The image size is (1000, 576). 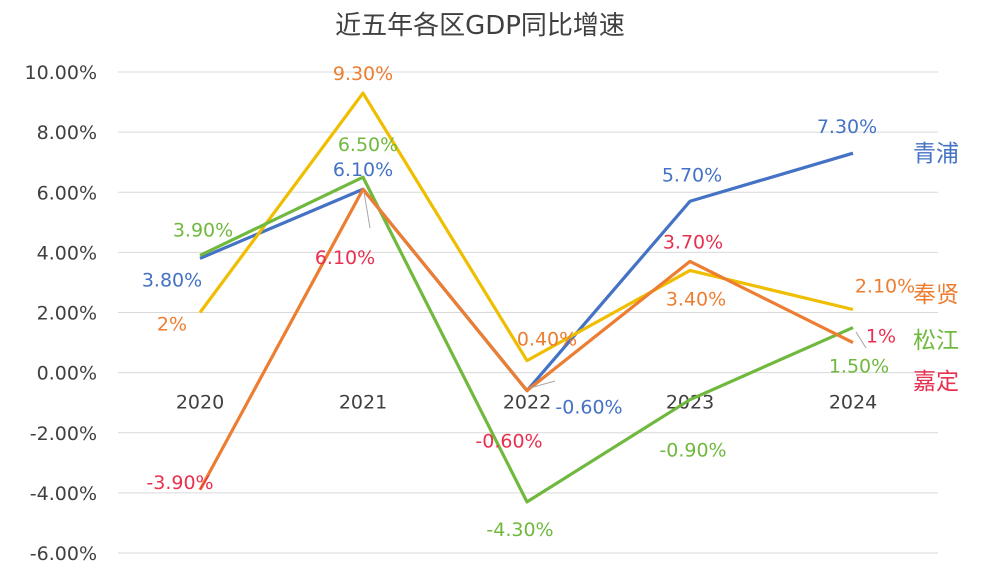 I want to click on y-tick-label: -6.00%, so click(x=63, y=554).